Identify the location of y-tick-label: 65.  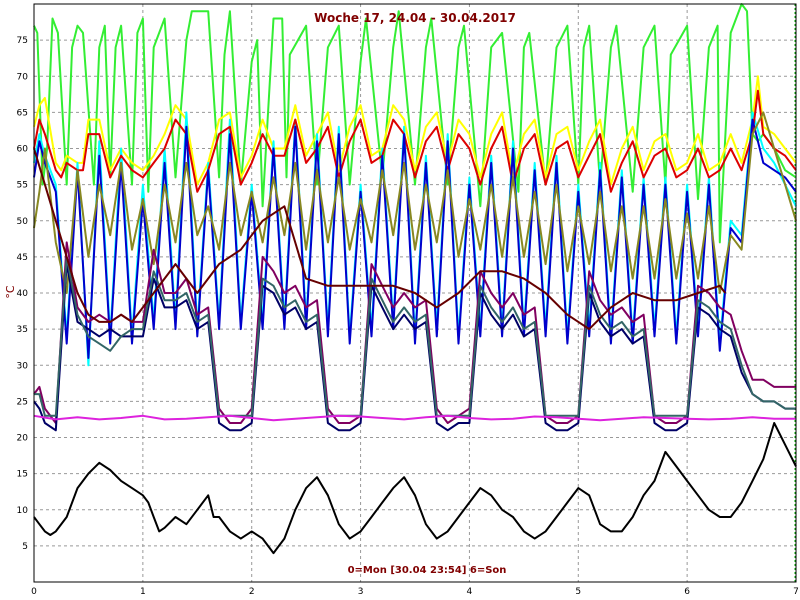
(22, 113).